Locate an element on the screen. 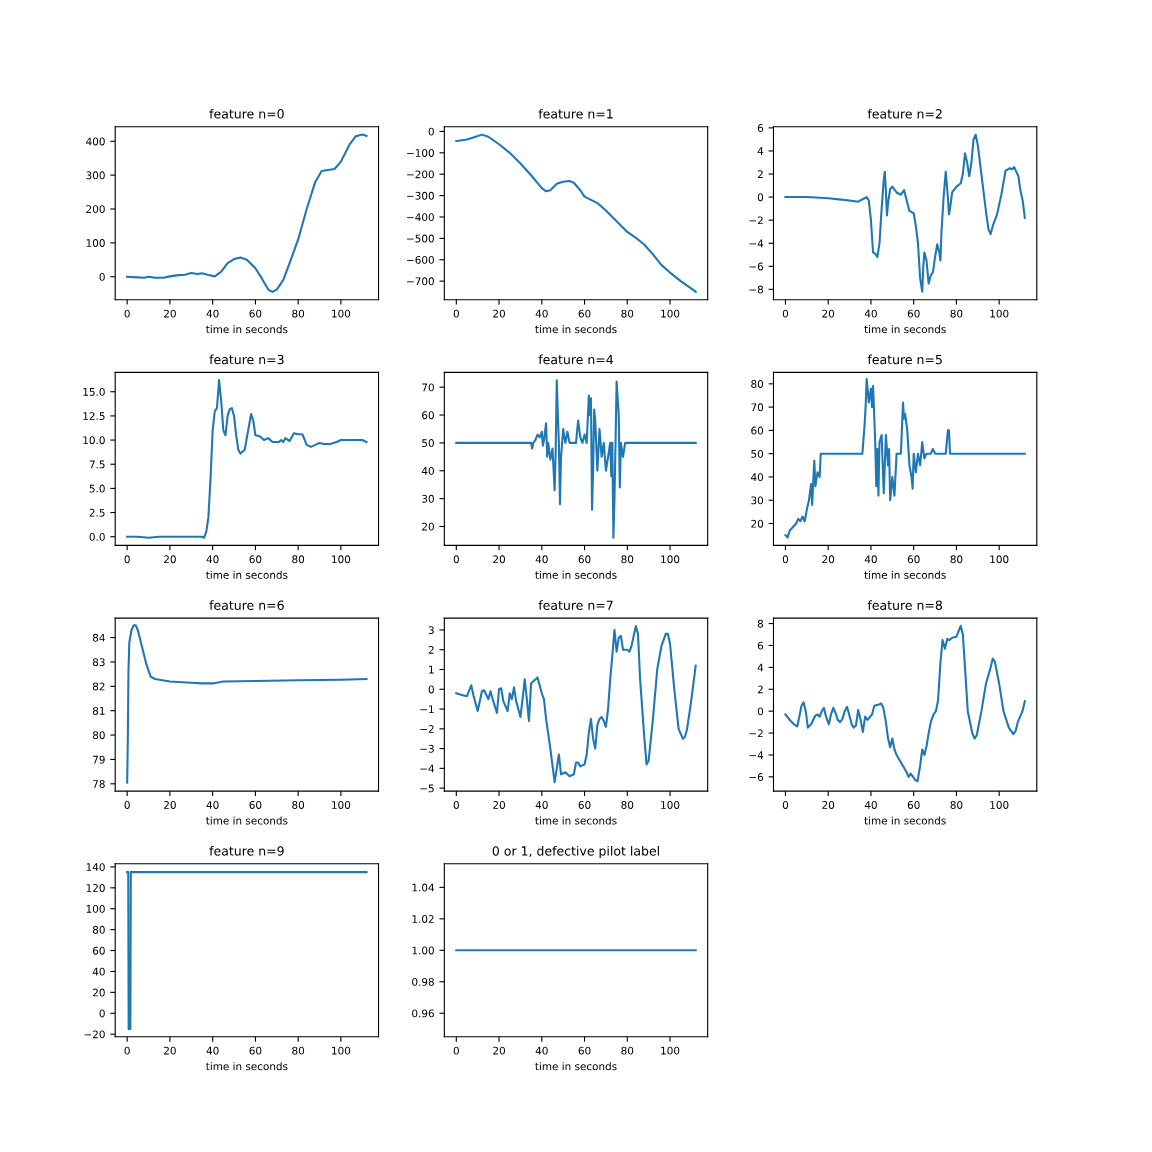 The image size is (1152, 1152). y-tick-label: −8 is located at coordinates (756, 289).